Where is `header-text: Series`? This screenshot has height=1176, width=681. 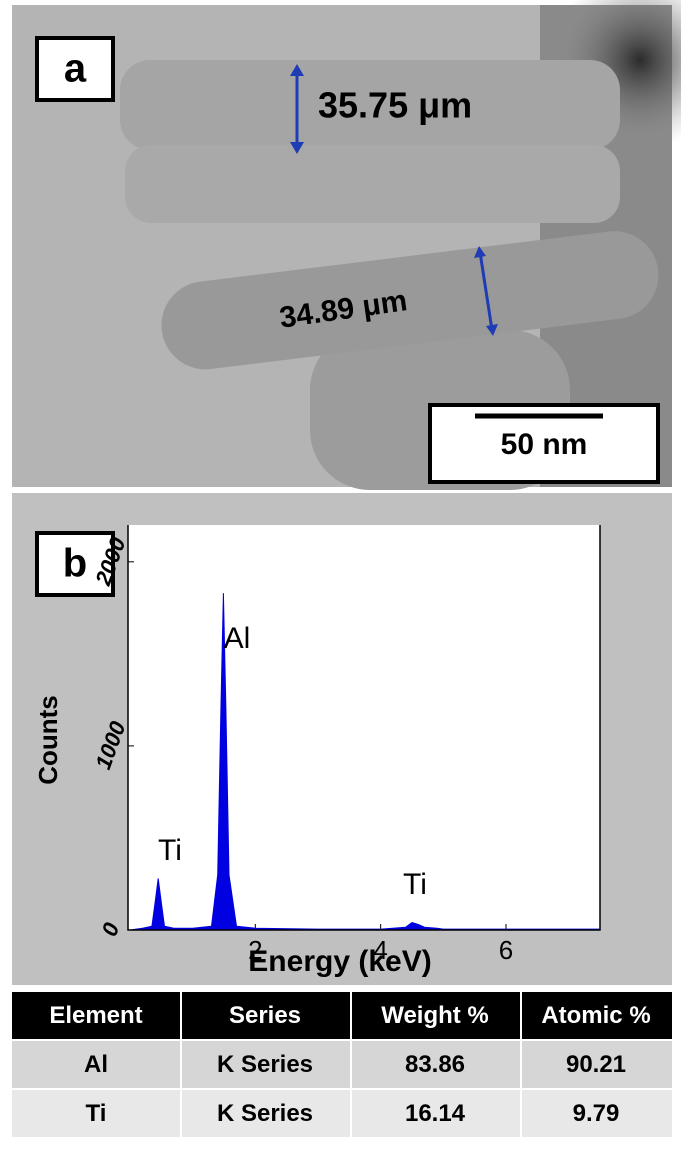 header-text: Series is located at coordinates (265, 1015).